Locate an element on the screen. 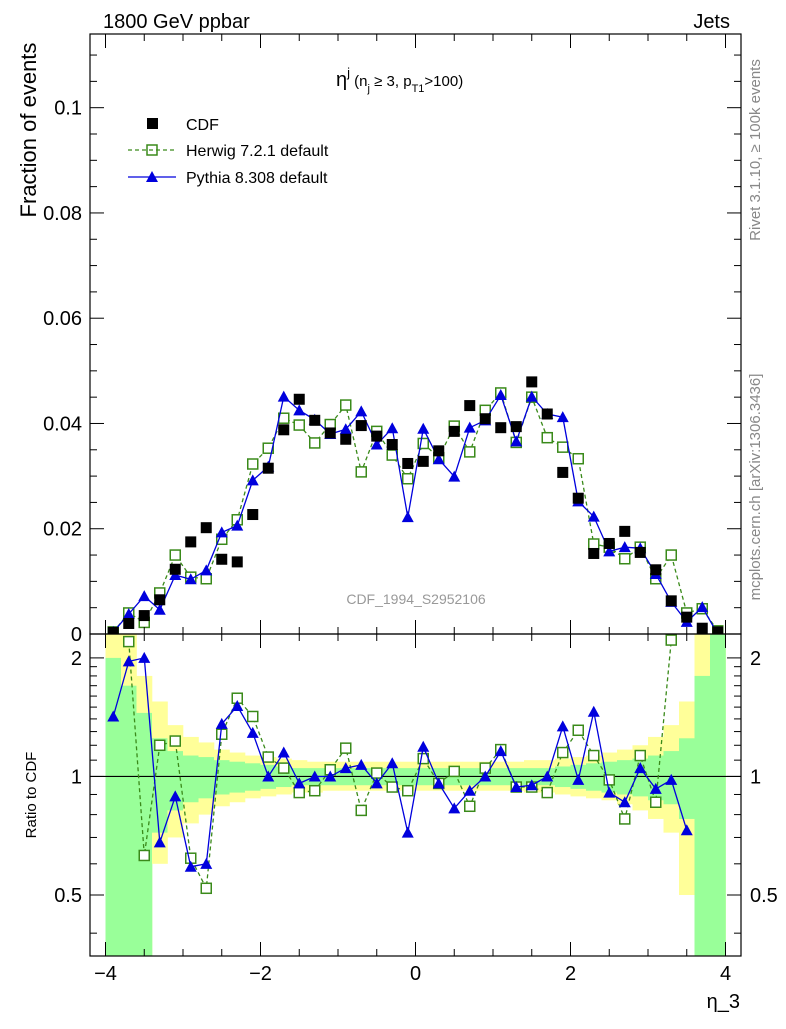  plot-title-close: >100) is located at coordinates (443, 81).